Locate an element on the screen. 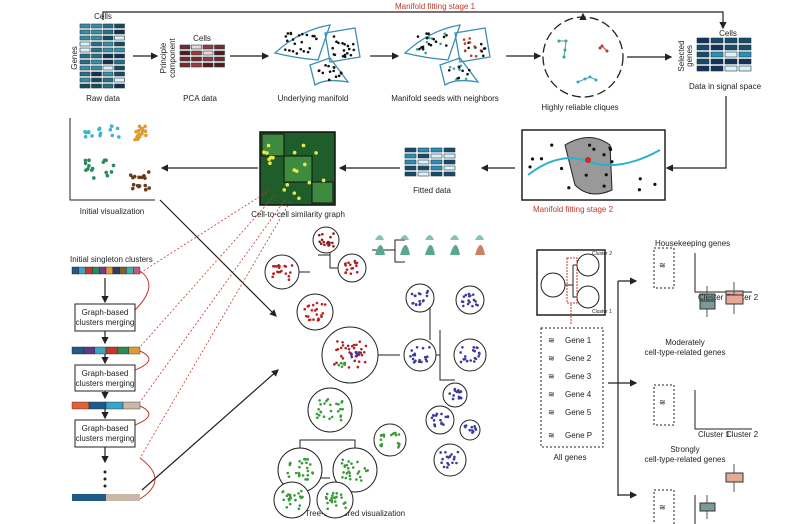  signal-label: Data in signal space is located at coordinates (725, 86).